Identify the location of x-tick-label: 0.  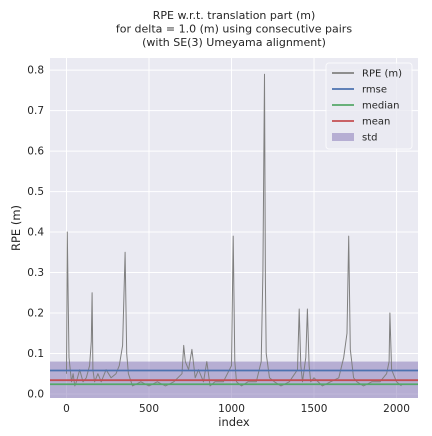
(66, 409).